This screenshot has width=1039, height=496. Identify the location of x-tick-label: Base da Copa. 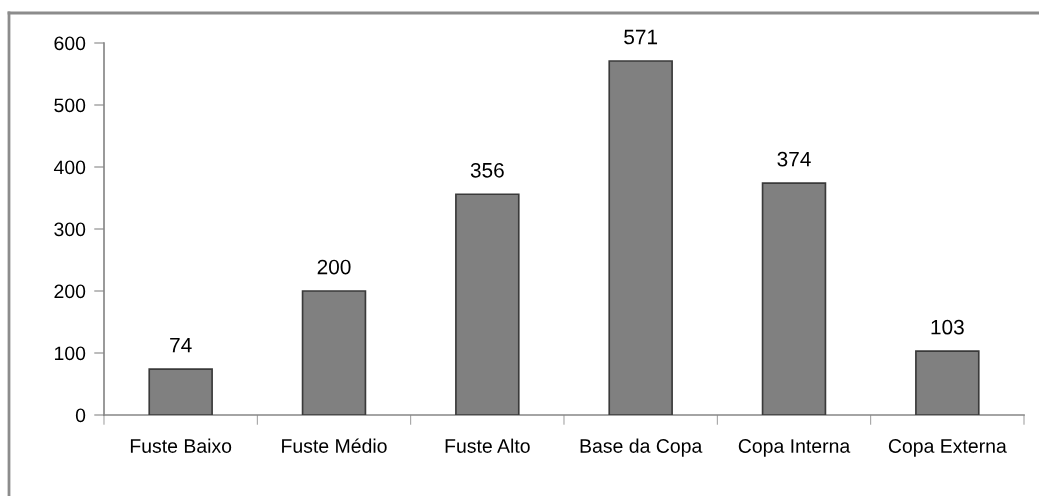
(641, 447).